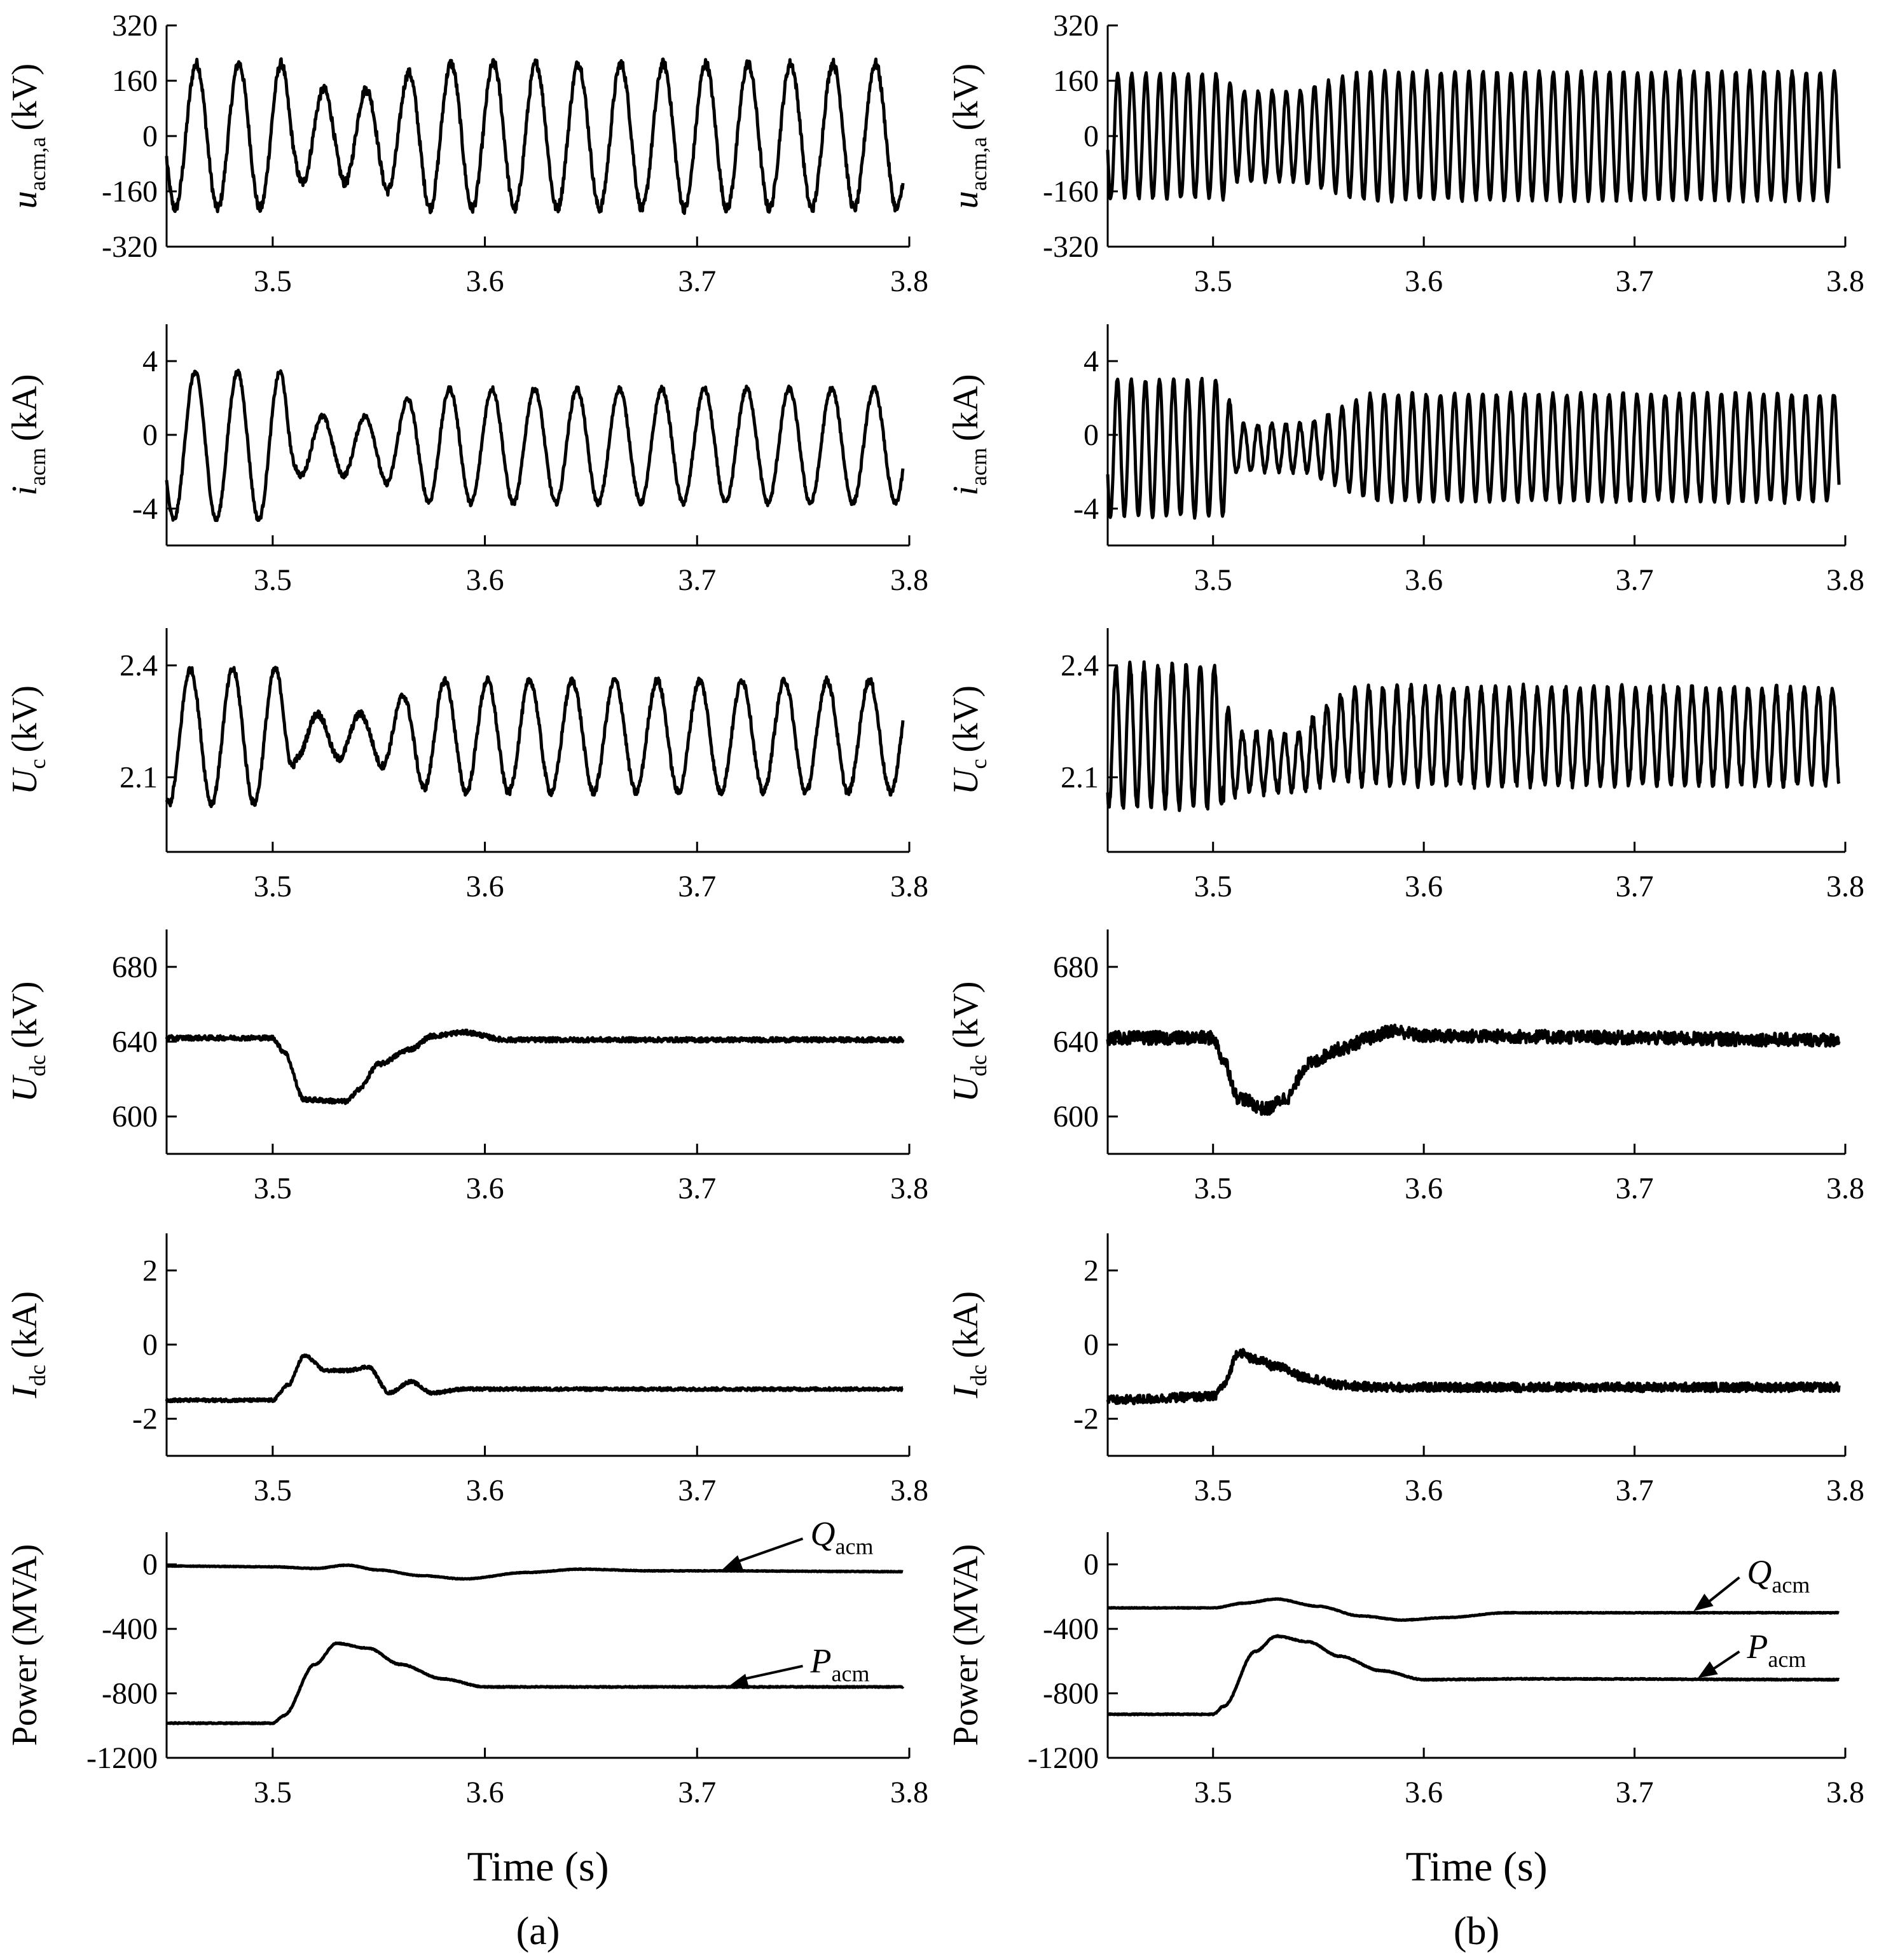 This screenshot has height=1960, width=1879. I want to click on y-tick-label: -400, so click(1071, 1629).